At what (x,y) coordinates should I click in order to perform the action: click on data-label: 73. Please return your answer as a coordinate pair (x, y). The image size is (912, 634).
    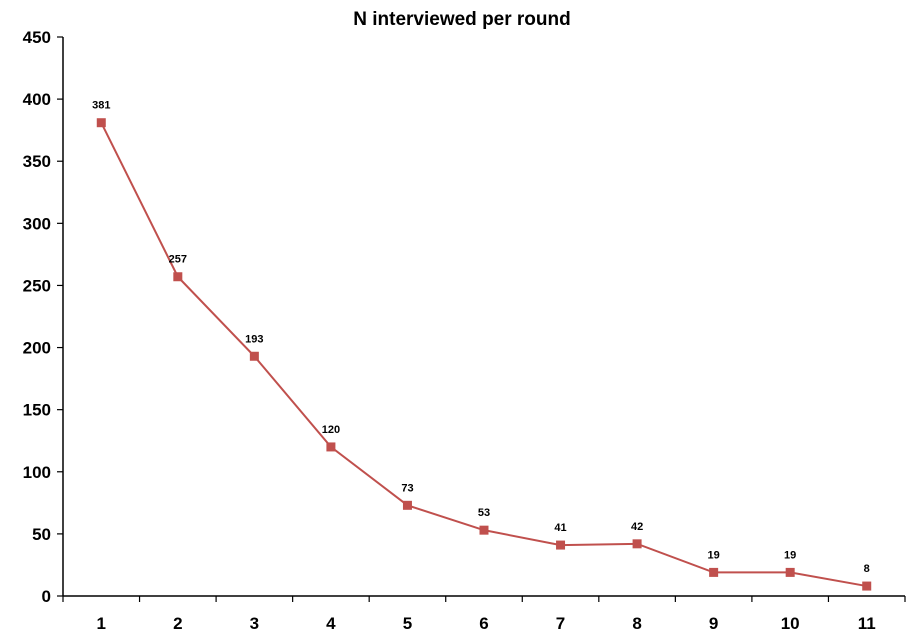
    Looking at the image, I should click on (407, 488).